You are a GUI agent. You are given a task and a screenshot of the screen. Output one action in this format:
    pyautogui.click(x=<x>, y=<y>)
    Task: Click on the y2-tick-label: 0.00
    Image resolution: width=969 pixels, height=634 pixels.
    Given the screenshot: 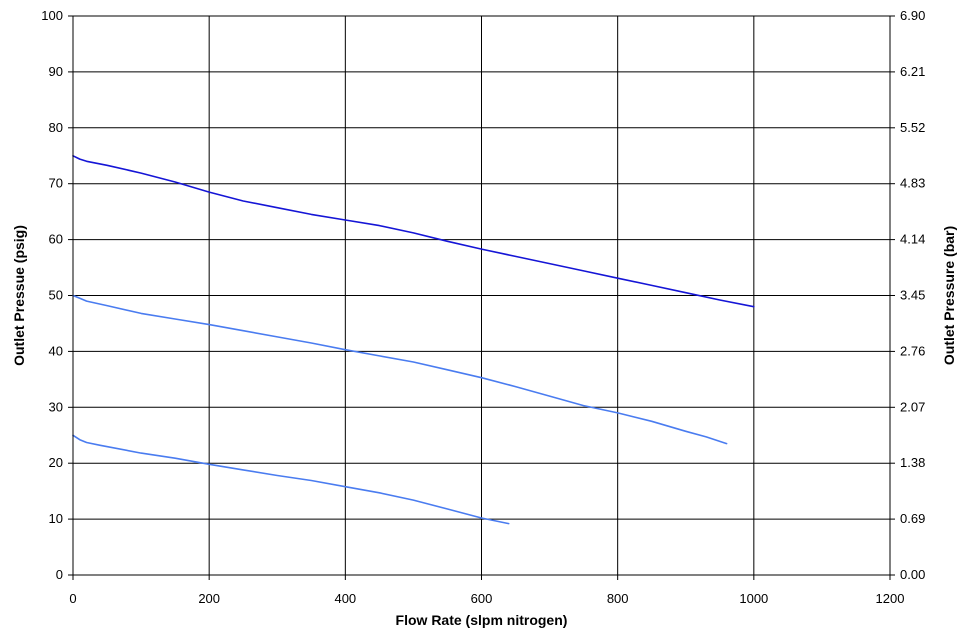 What is the action you would take?
    pyautogui.click(x=912, y=574)
    